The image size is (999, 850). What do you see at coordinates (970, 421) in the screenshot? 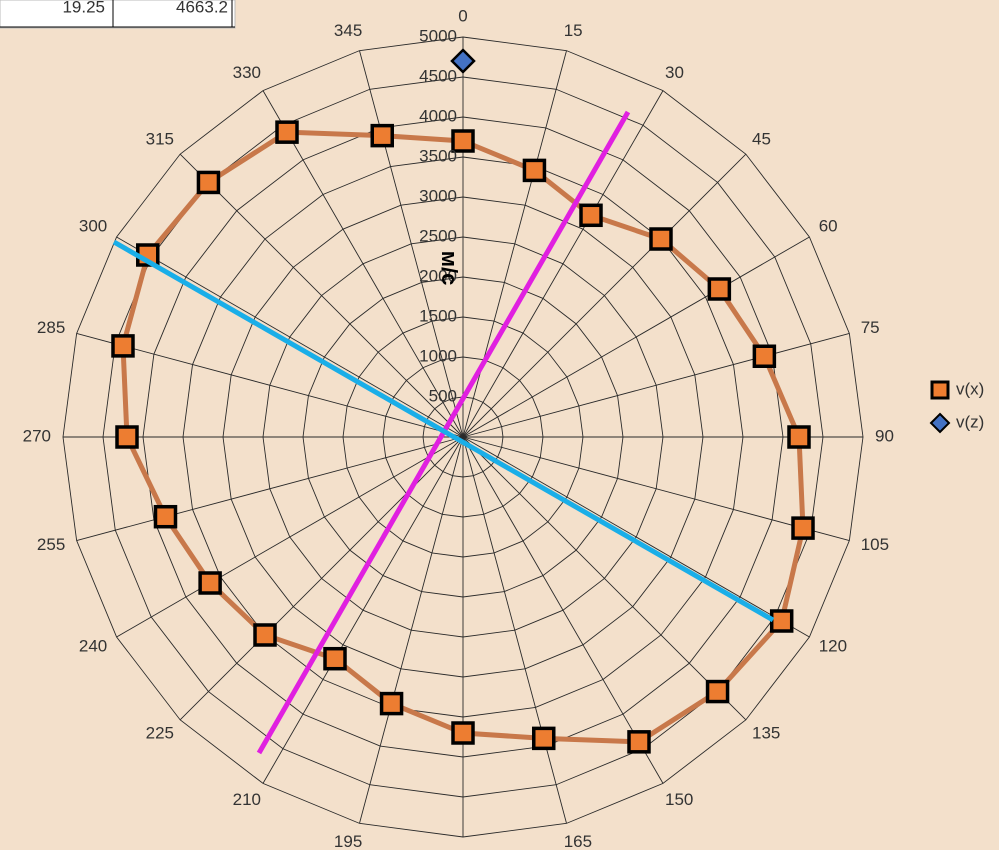
I see `legend-label: v(z)` at bounding box center [970, 421].